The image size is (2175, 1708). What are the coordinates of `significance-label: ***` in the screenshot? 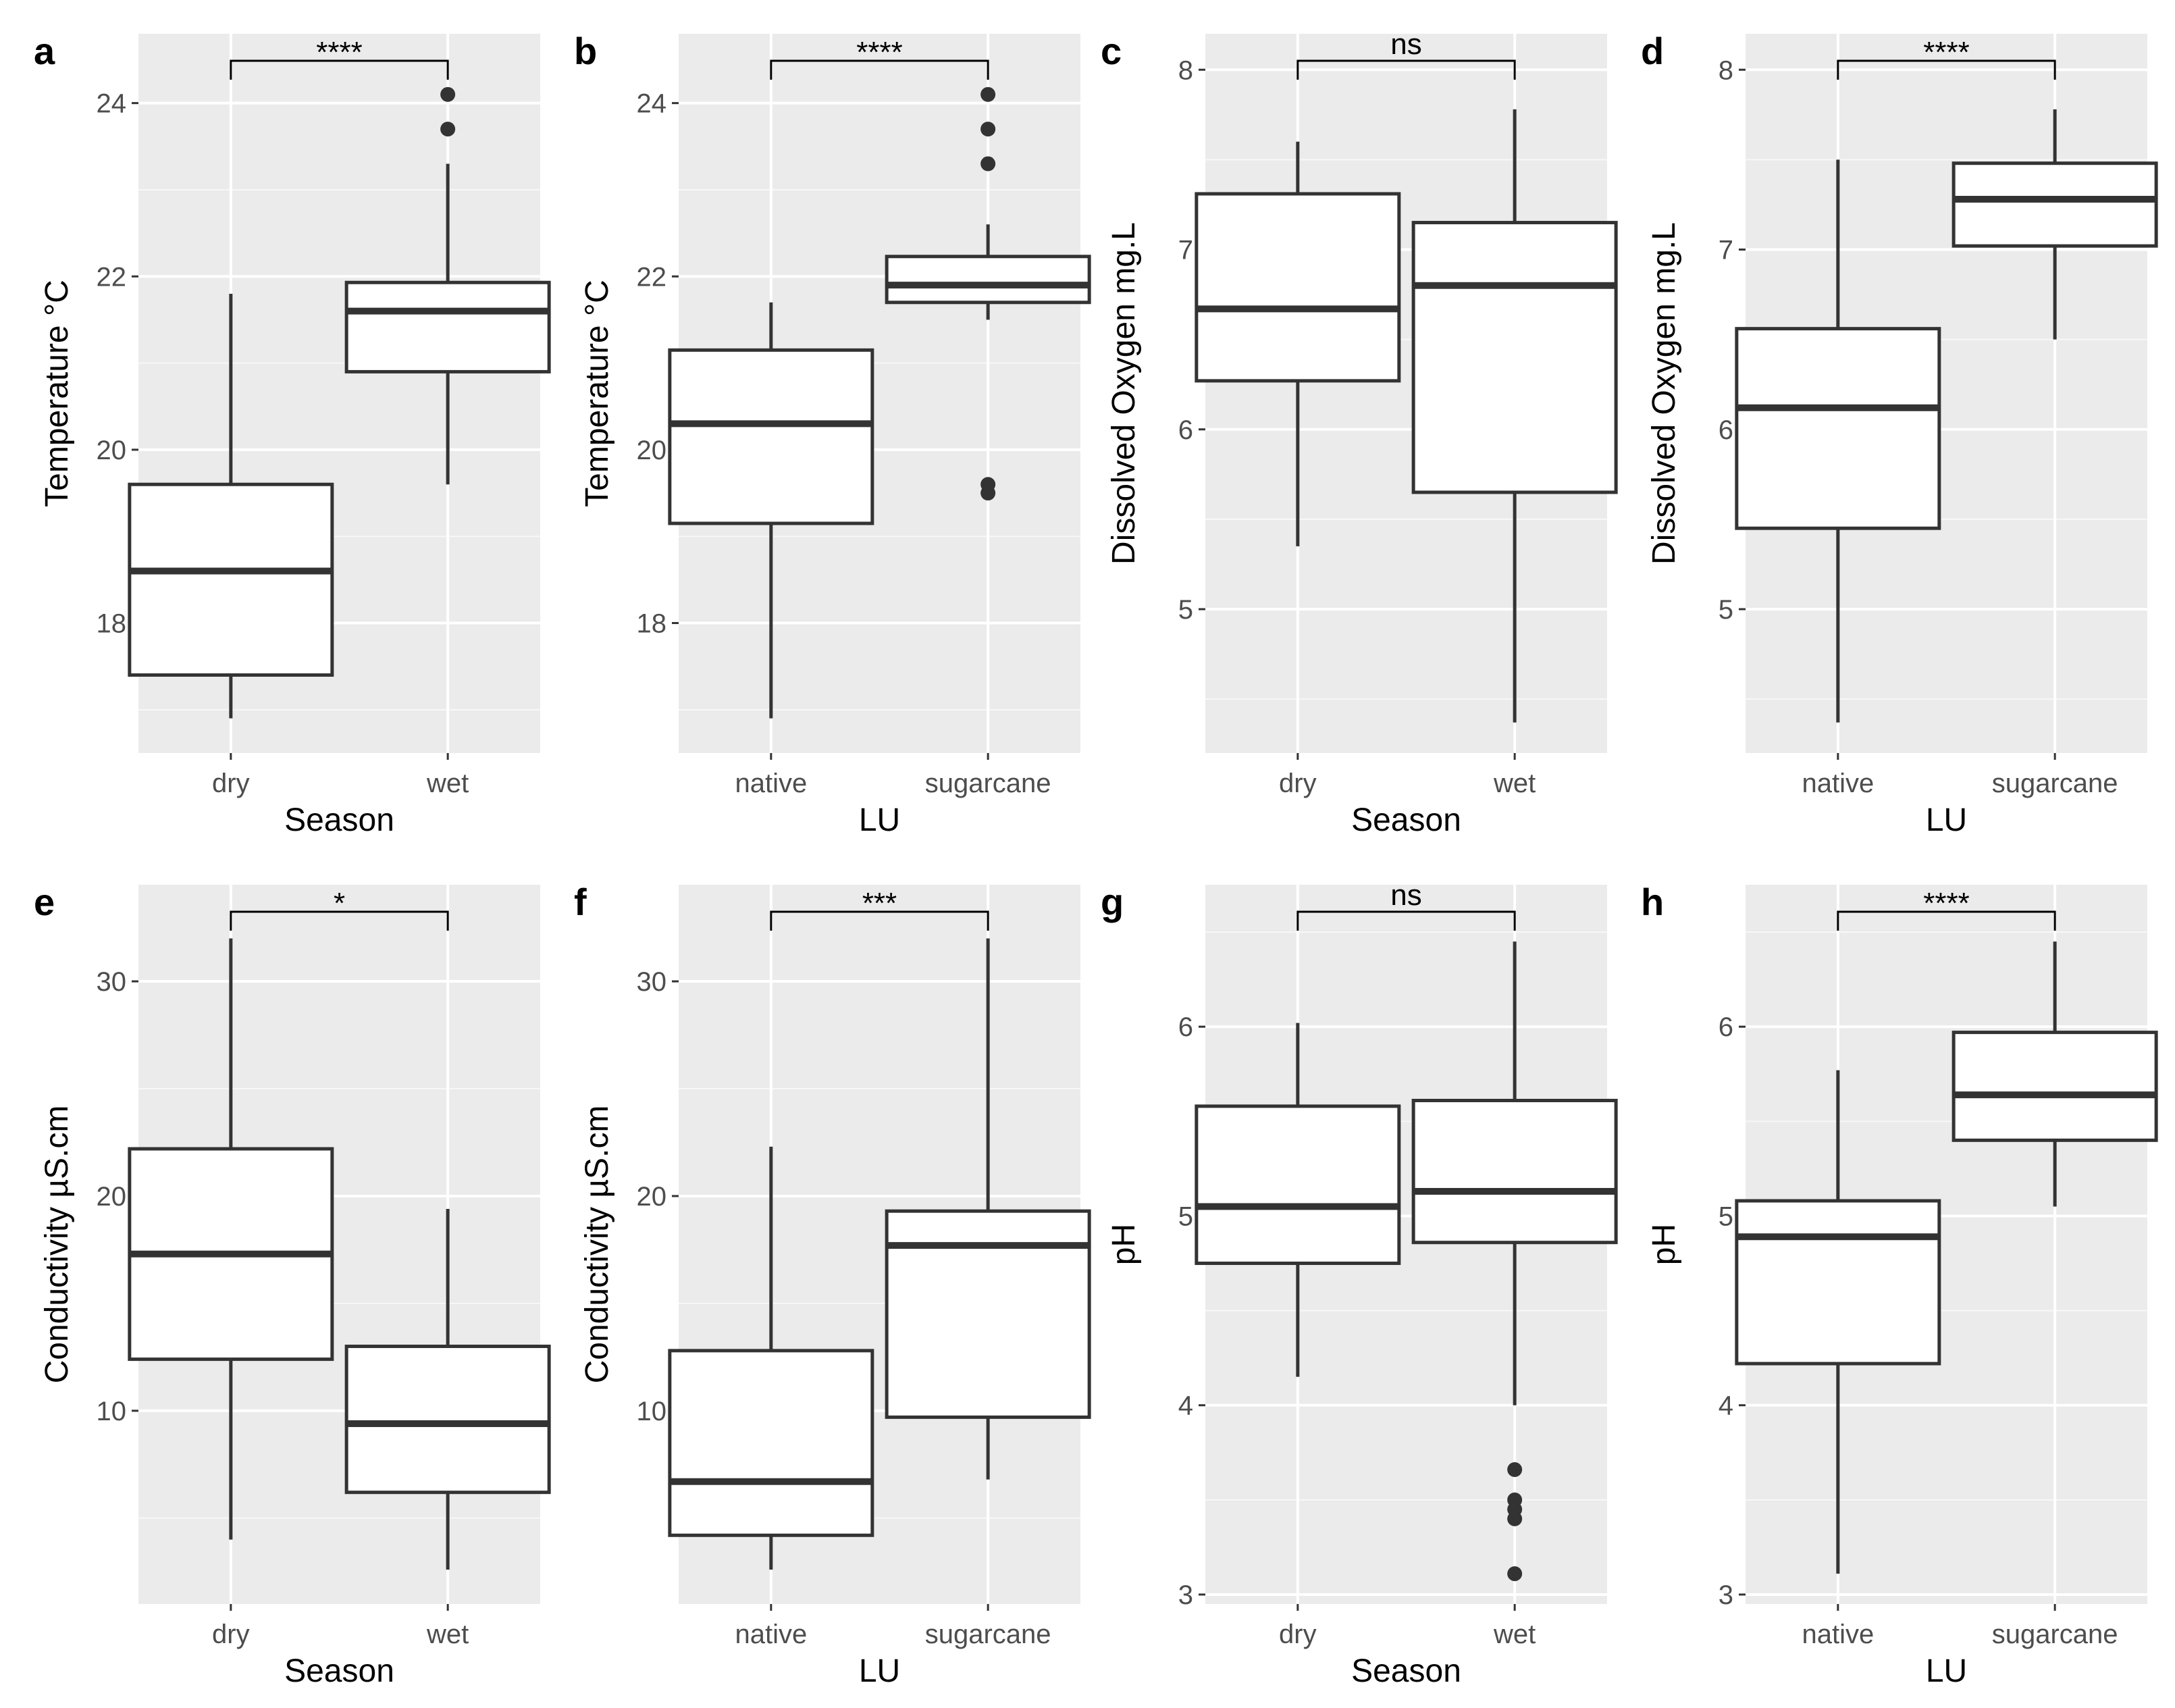 It's located at (880, 903).